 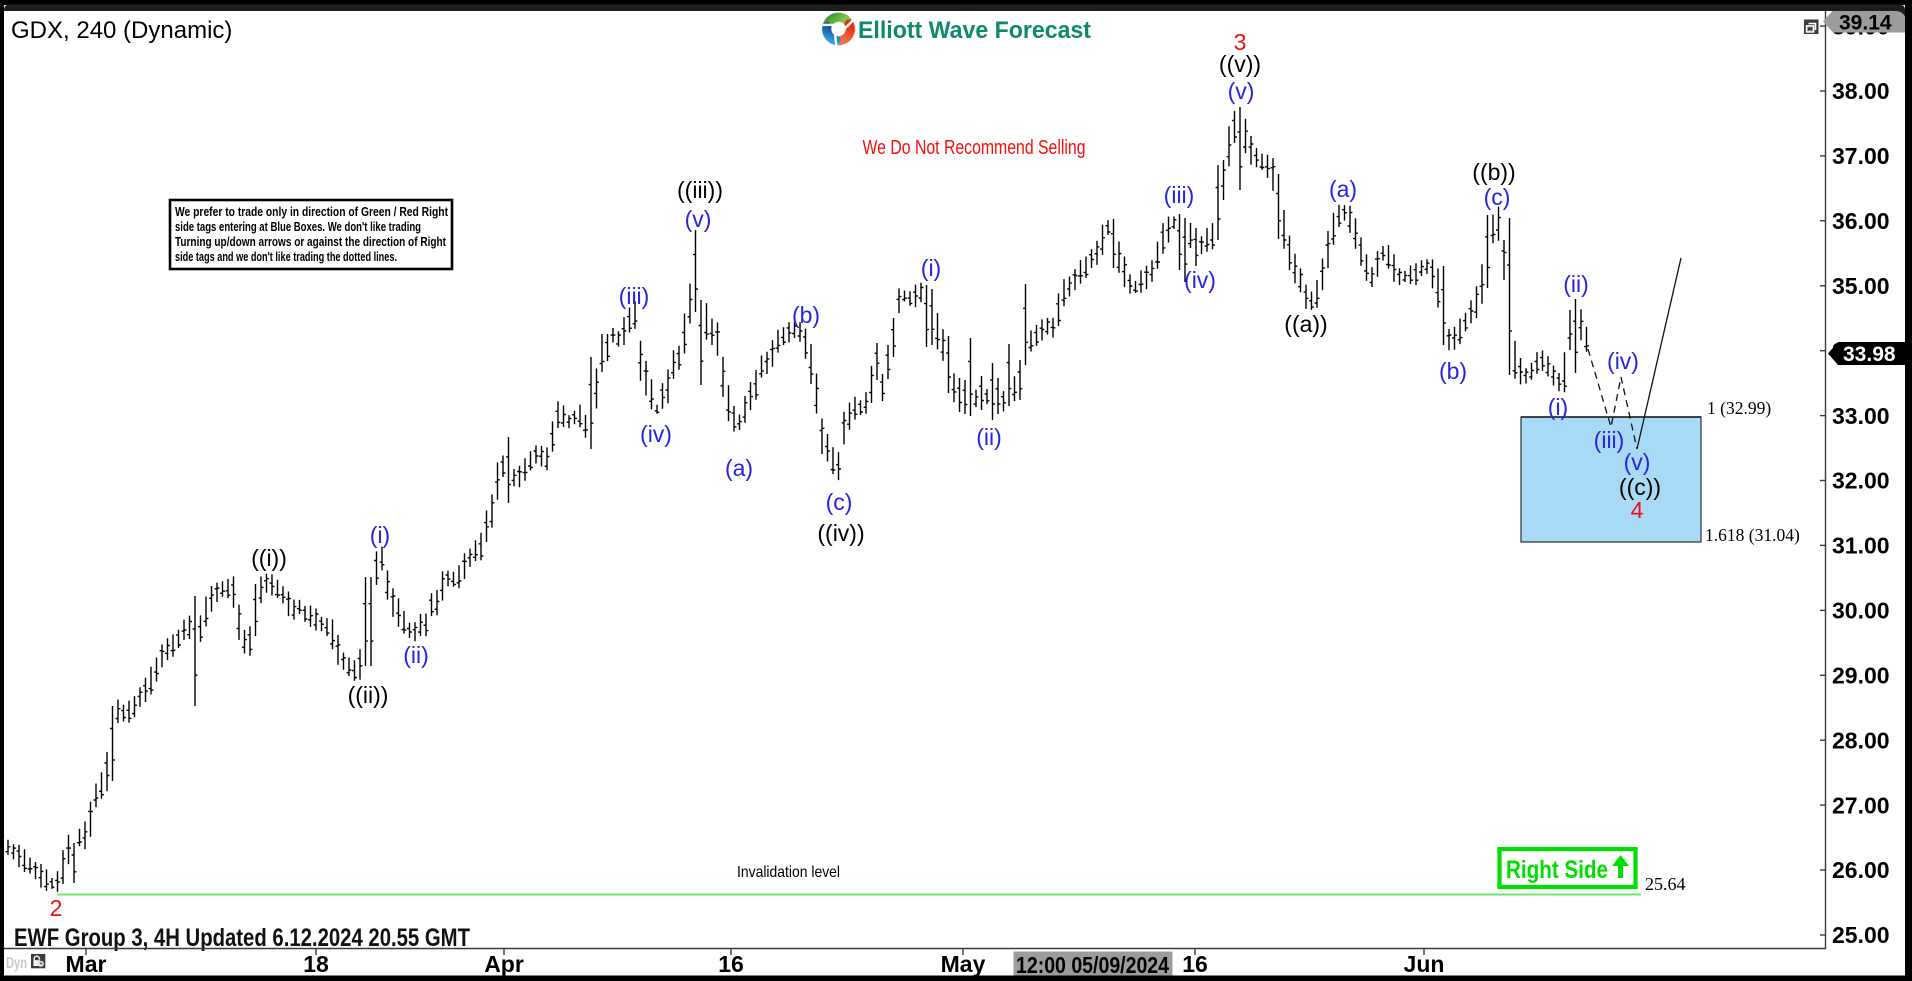 I want to click on svg-text: 26.00, so click(x=1861, y=870).